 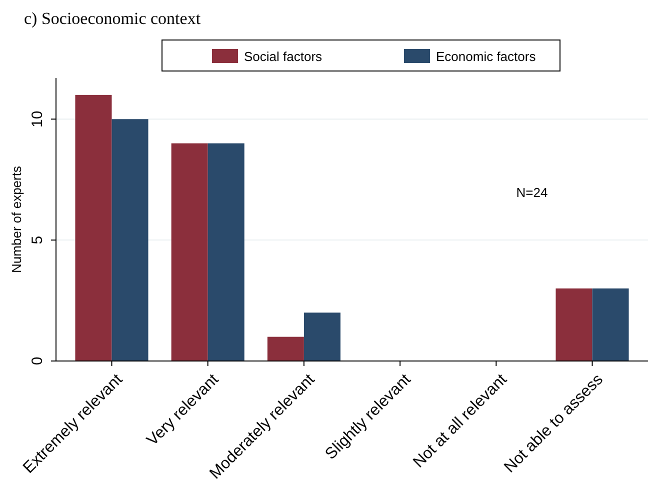 I want to click on y-tick-label: 0, so click(x=37, y=361).